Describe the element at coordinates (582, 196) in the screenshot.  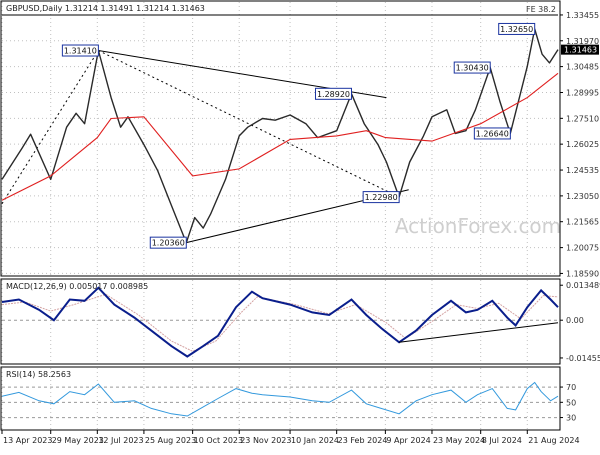
I see `price-ytick-label-7: 1.23050` at that location.